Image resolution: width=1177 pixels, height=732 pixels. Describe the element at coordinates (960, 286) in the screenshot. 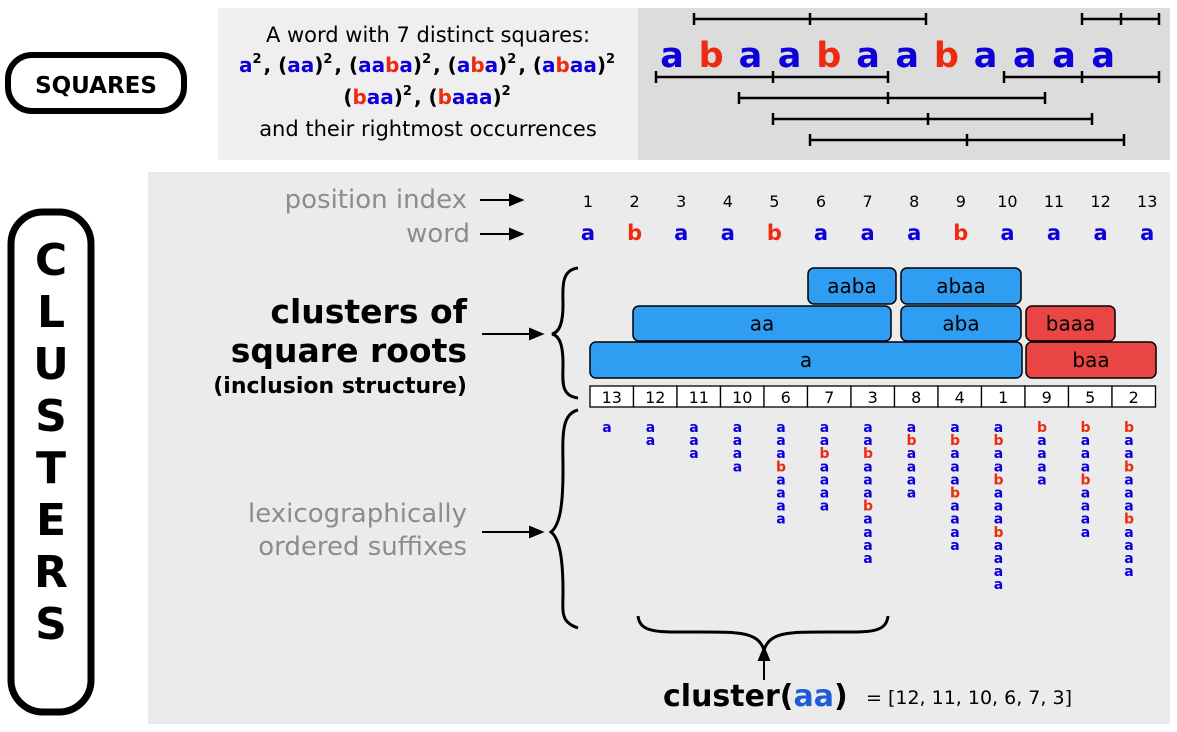

I see `cluster-box-label: abaa` at that location.